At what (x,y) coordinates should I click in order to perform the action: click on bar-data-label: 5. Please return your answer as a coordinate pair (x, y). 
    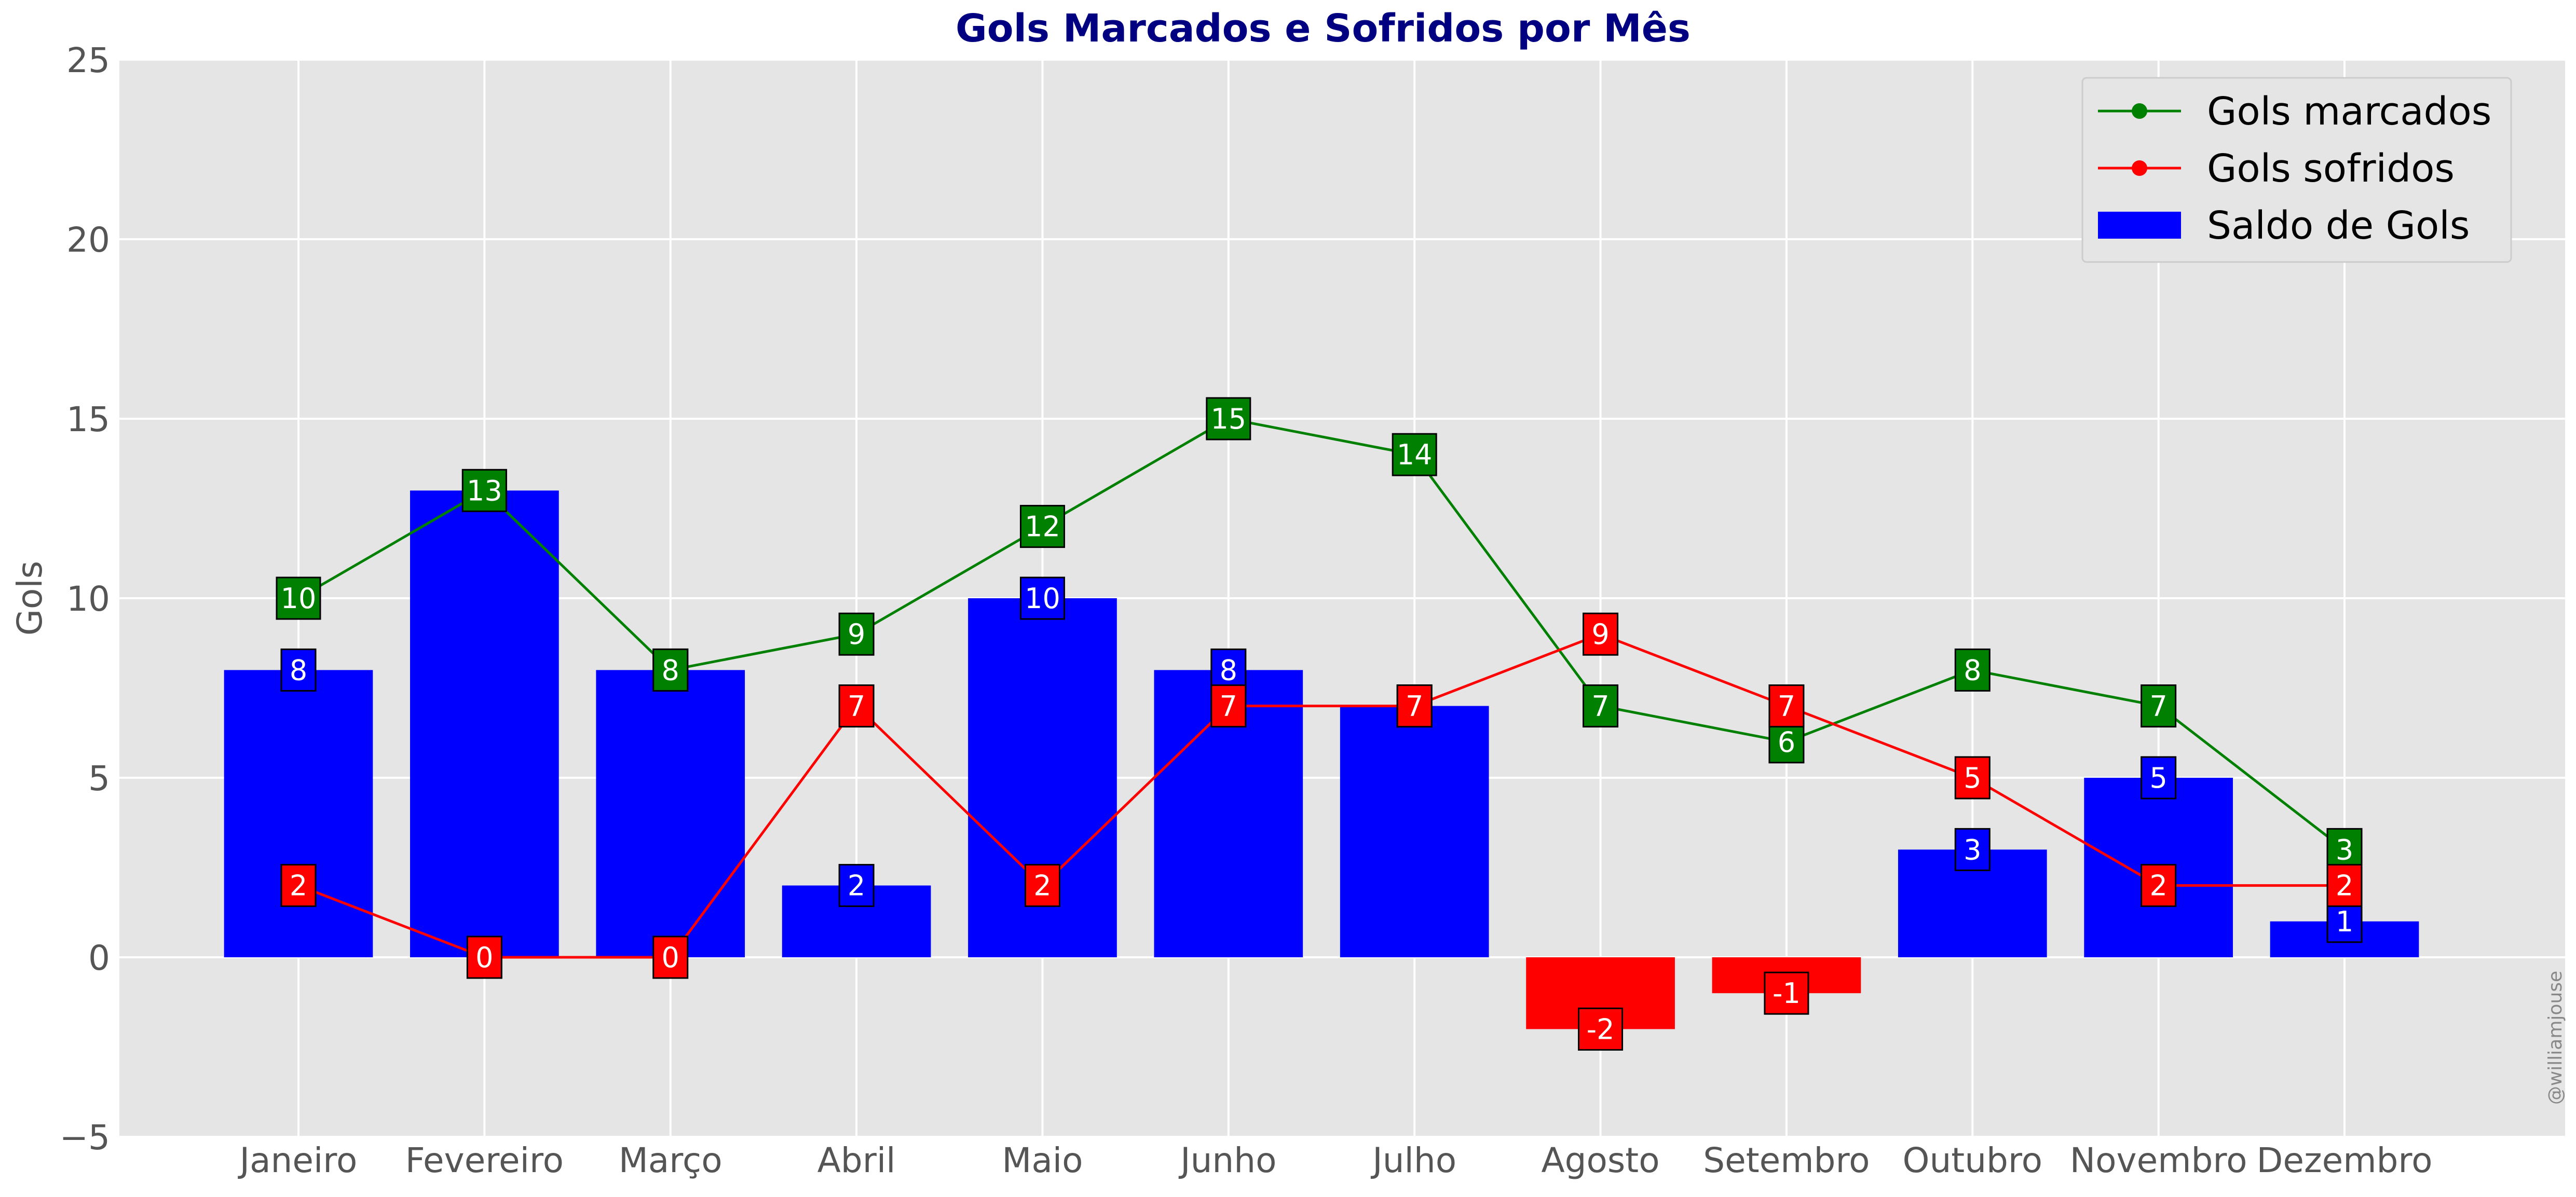
    Looking at the image, I should click on (2159, 778).